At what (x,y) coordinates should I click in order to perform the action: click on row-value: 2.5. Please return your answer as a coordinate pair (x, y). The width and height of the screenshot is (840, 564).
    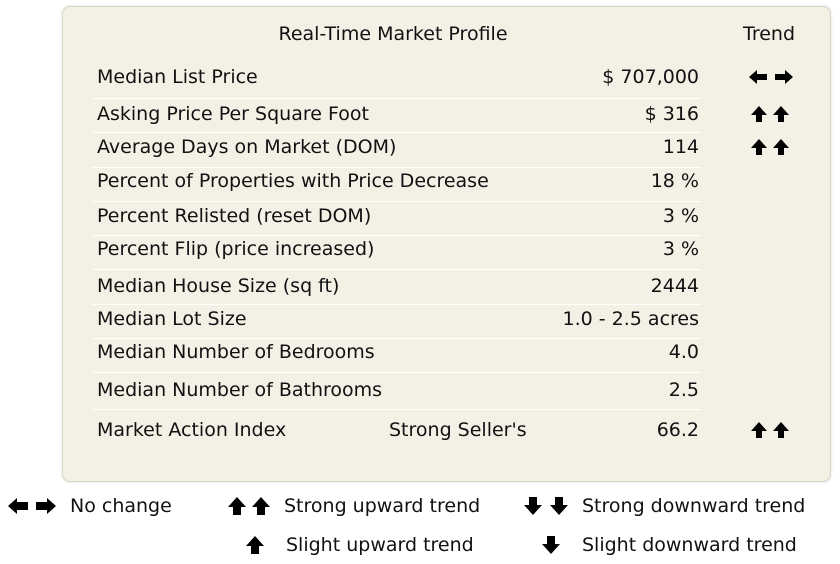
    Looking at the image, I should click on (683, 390).